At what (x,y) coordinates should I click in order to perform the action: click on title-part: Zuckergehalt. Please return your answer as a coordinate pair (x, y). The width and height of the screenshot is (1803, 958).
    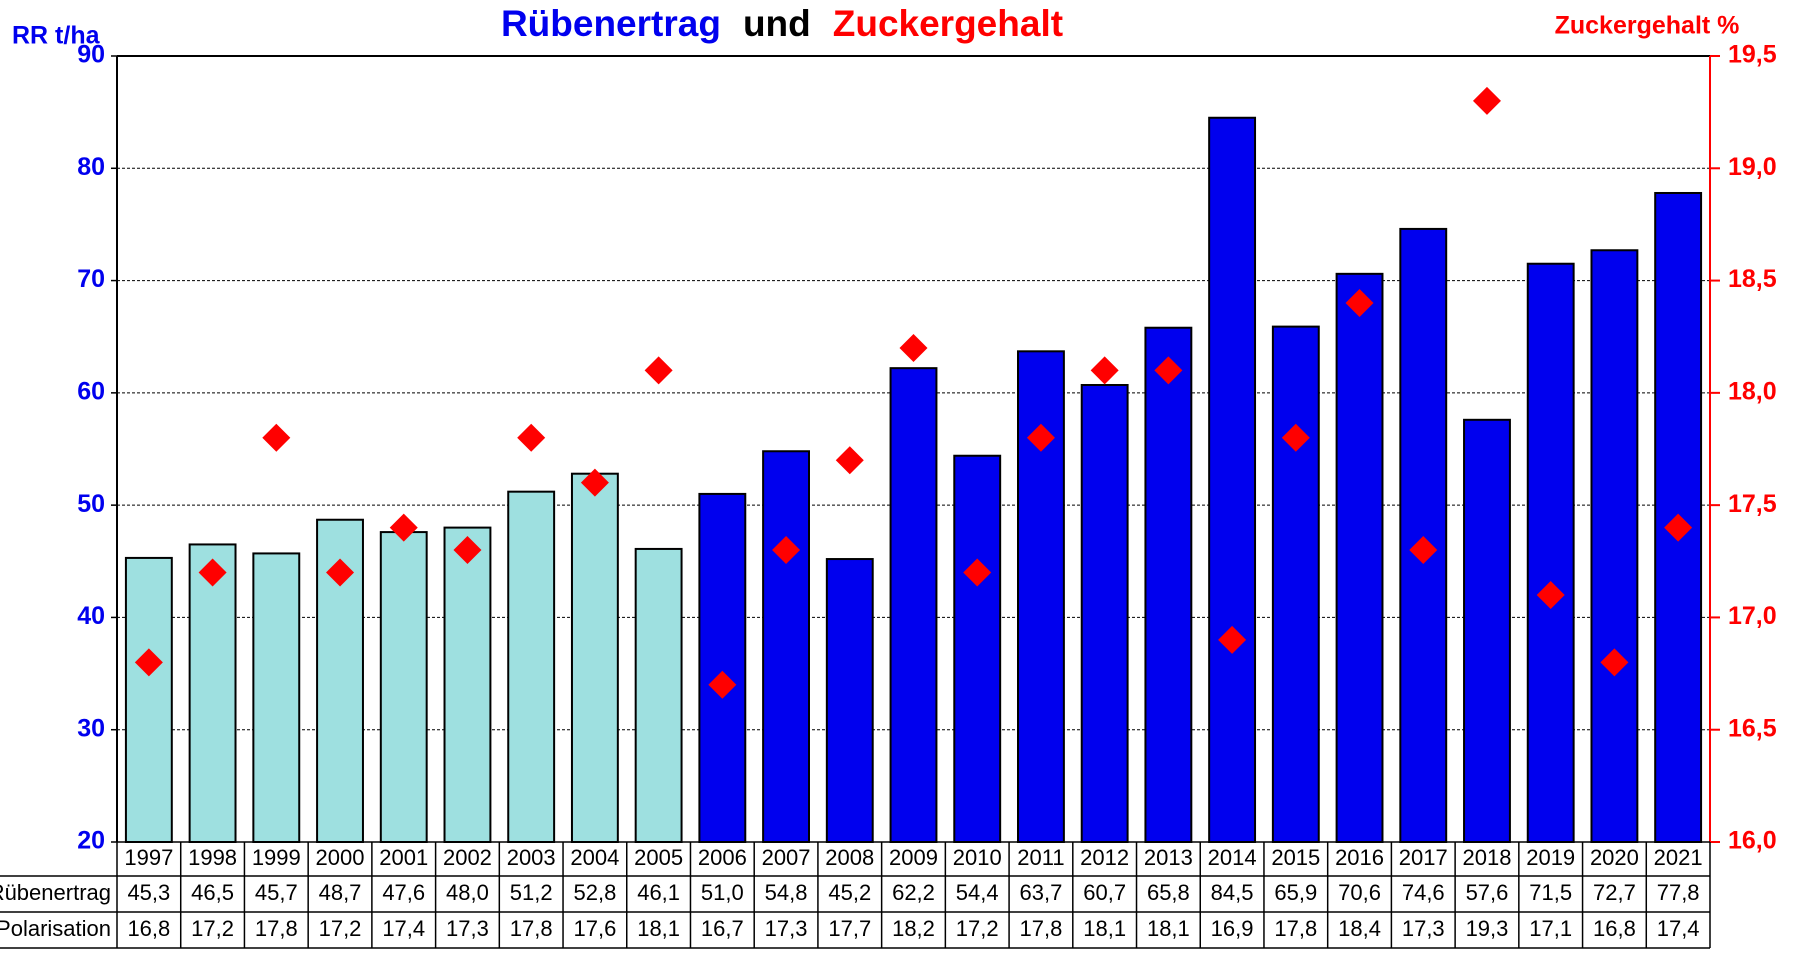
    Looking at the image, I should click on (948, 23).